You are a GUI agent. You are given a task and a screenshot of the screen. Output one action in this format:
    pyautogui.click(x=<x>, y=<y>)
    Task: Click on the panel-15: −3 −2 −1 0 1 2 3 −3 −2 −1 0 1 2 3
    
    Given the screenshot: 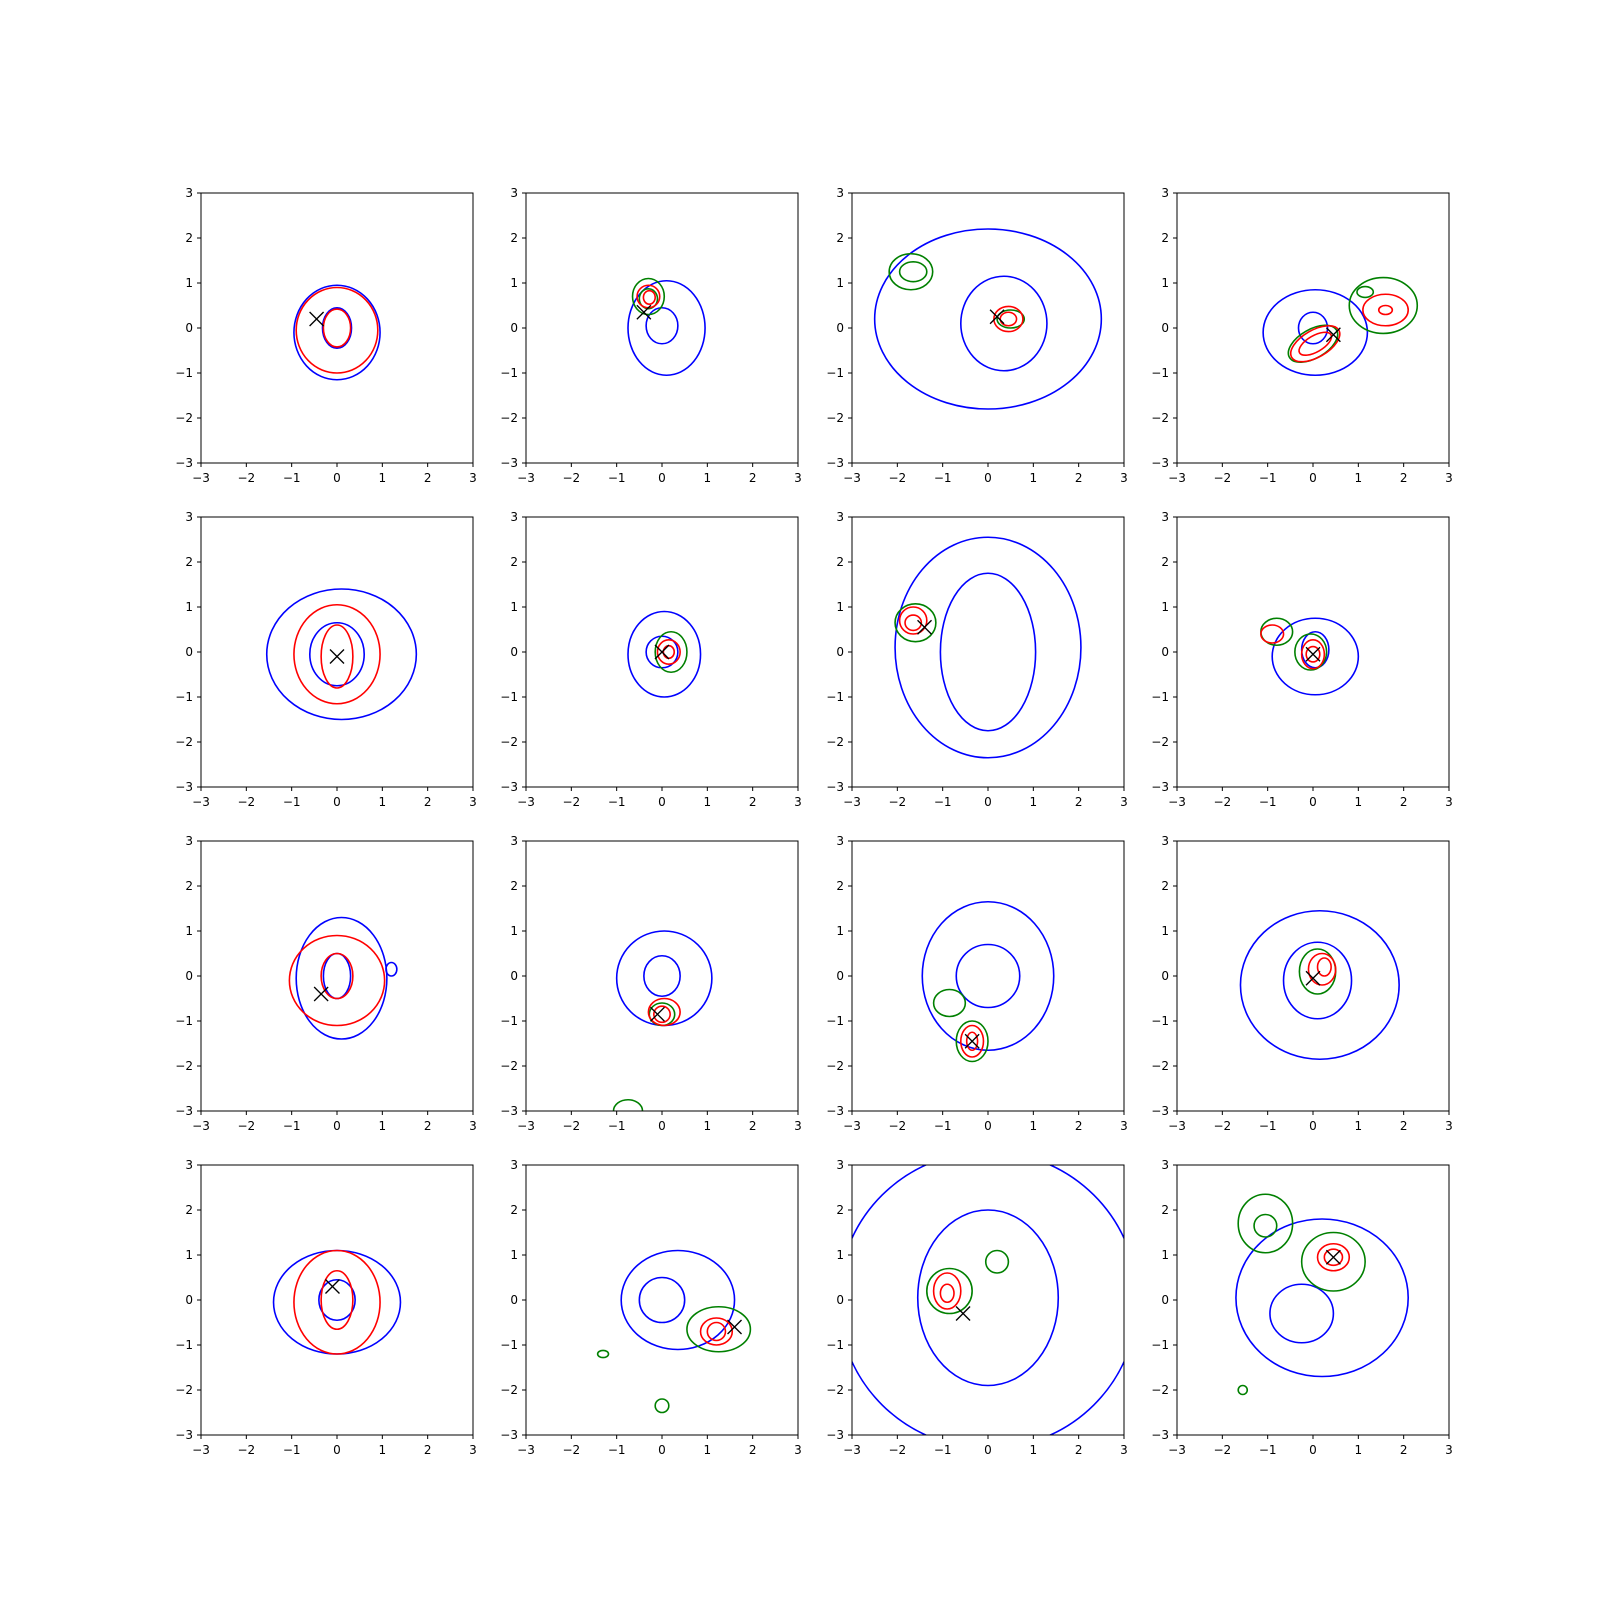 What is the action you would take?
    pyautogui.click(x=977, y=1307)
    